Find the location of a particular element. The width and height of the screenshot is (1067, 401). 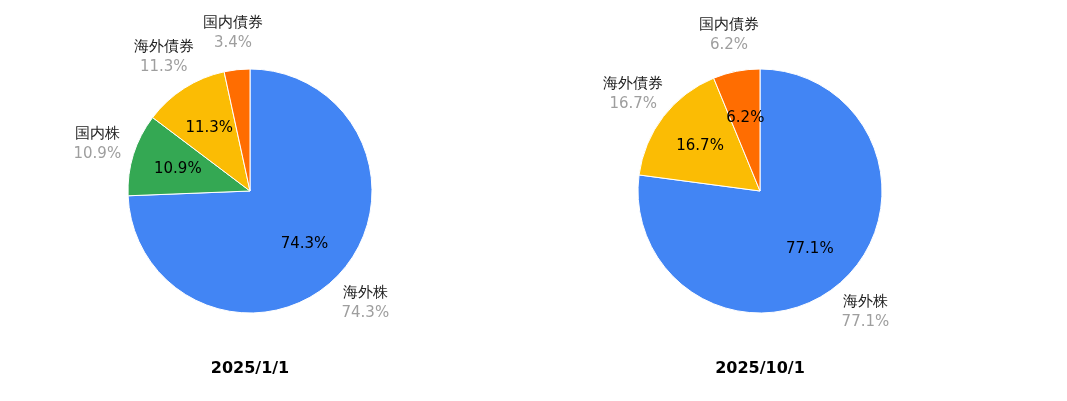

data-label: 77.1% is located at coordinates (810, 247).